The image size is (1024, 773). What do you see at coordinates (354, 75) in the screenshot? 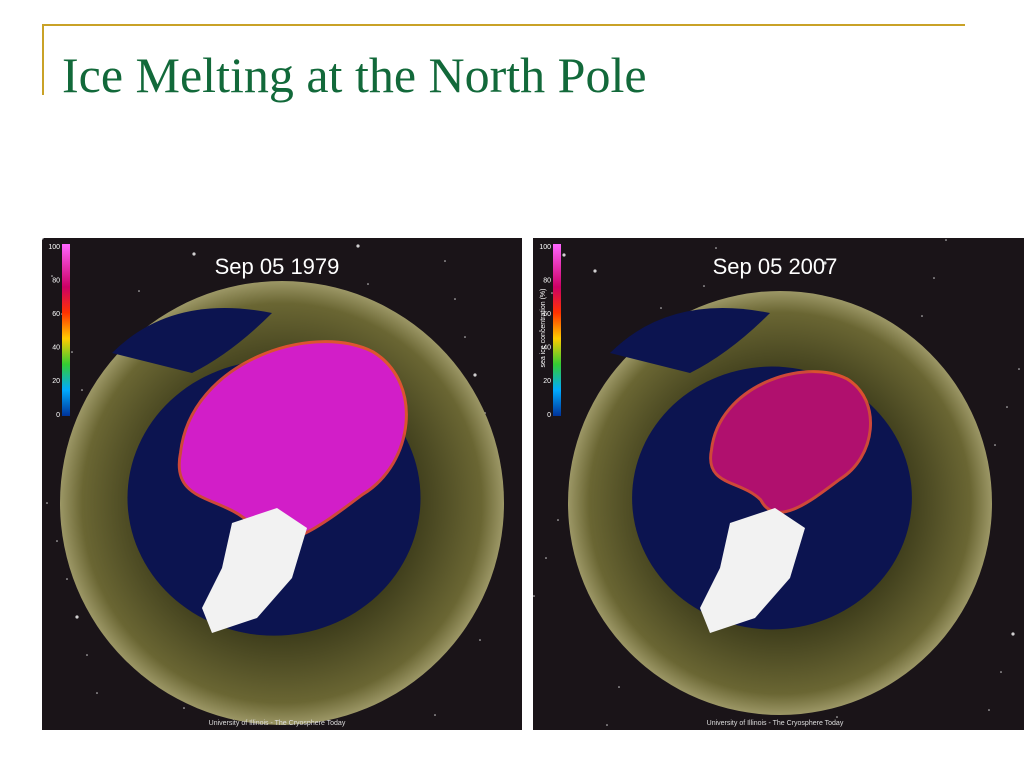
I see `slide-title: Ice Melting at the North Pole` at bounding box center [354, 75].